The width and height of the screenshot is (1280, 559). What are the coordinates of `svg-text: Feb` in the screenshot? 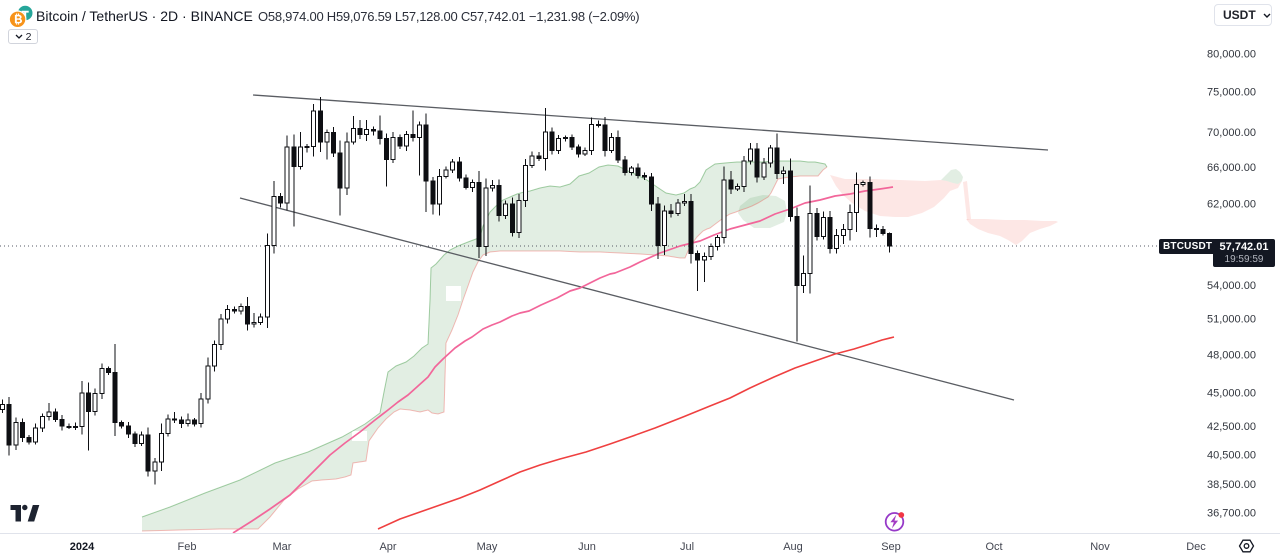 It's located at (187, 547).